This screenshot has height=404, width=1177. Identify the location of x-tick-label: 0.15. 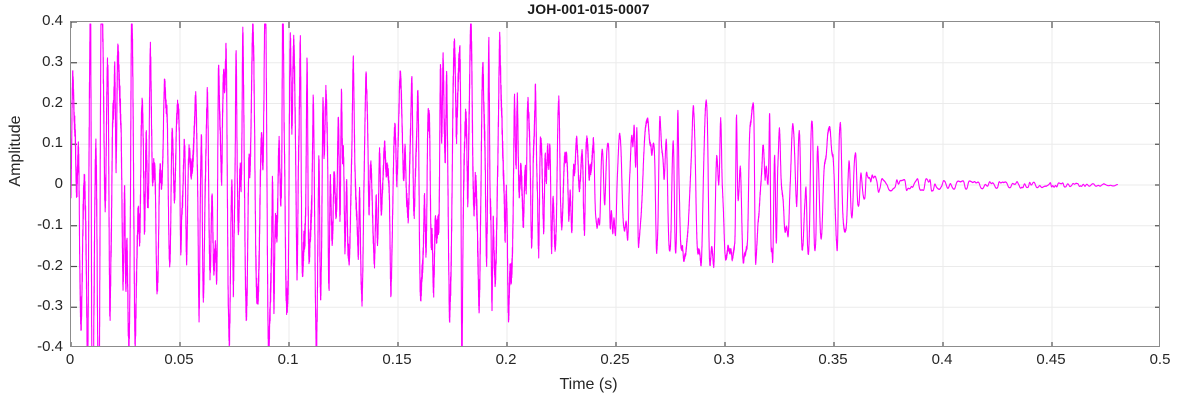
(397, 359).